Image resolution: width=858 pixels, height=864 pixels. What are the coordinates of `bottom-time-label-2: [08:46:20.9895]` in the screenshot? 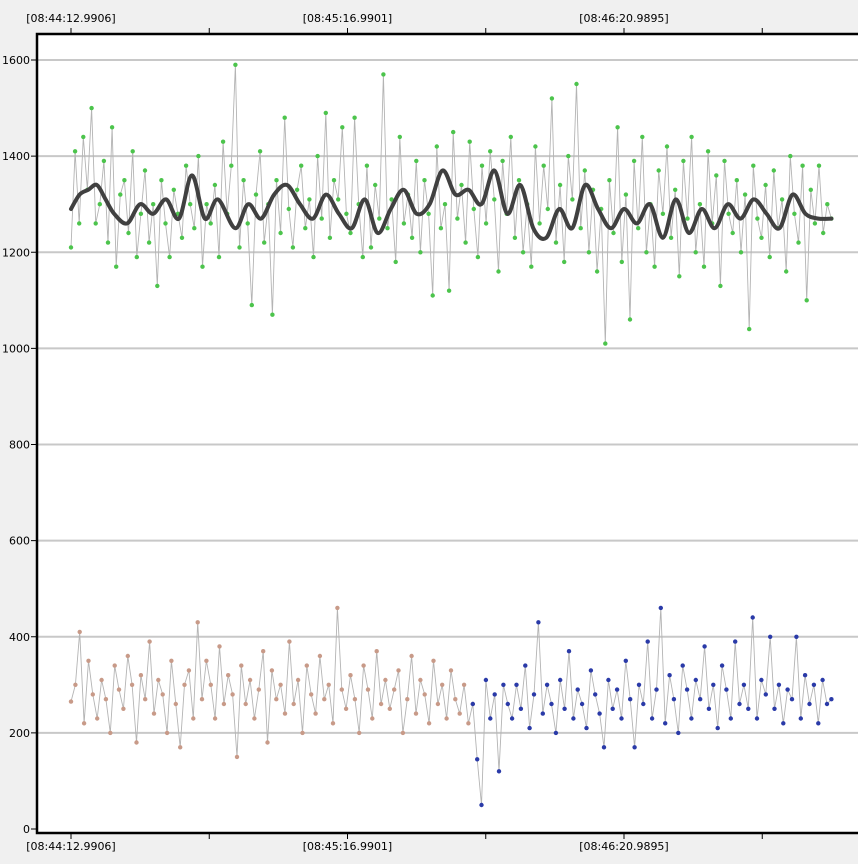 It's located at (623, 846).